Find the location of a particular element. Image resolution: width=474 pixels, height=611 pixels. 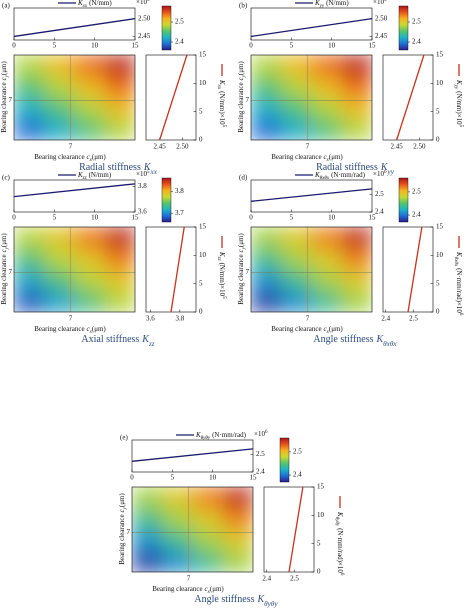

x-axis-label-part: c is located at coordinates (207, 589).